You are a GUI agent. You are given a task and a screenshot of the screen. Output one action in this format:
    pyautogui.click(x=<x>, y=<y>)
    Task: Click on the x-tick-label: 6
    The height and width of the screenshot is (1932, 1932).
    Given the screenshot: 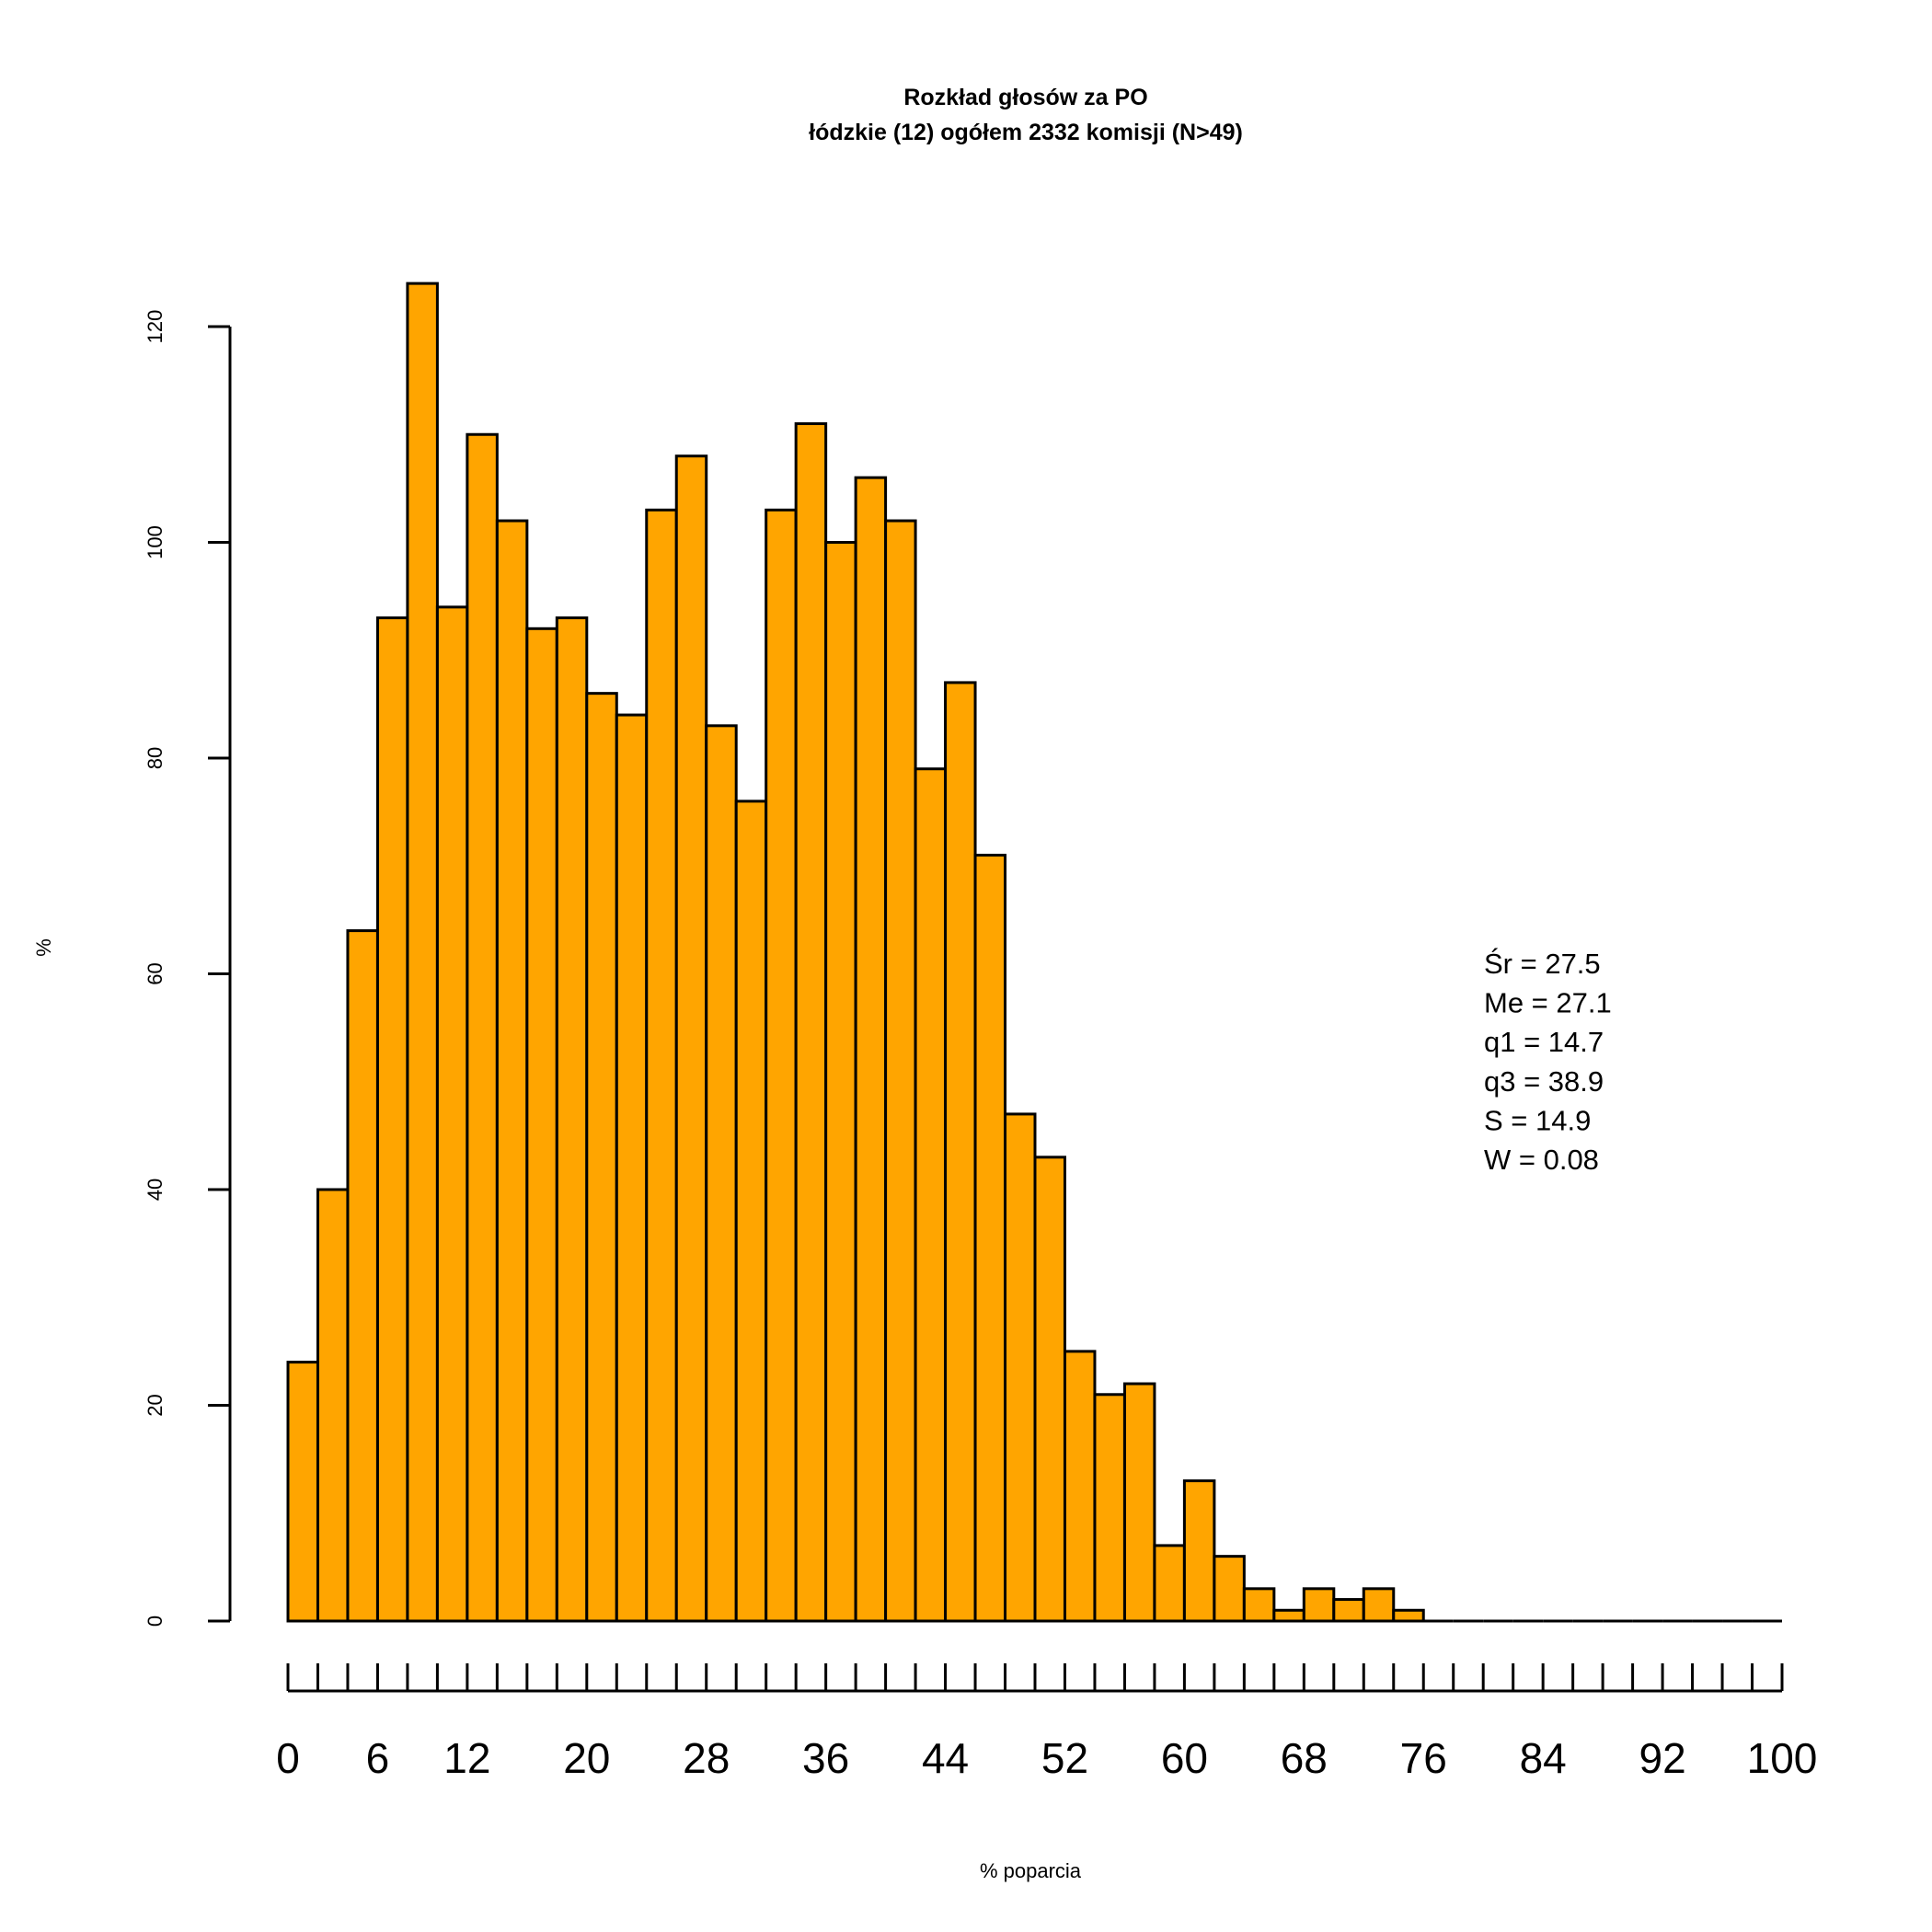 What is the action you would take?
    pyautogui.click(x=378, y=1758)
    